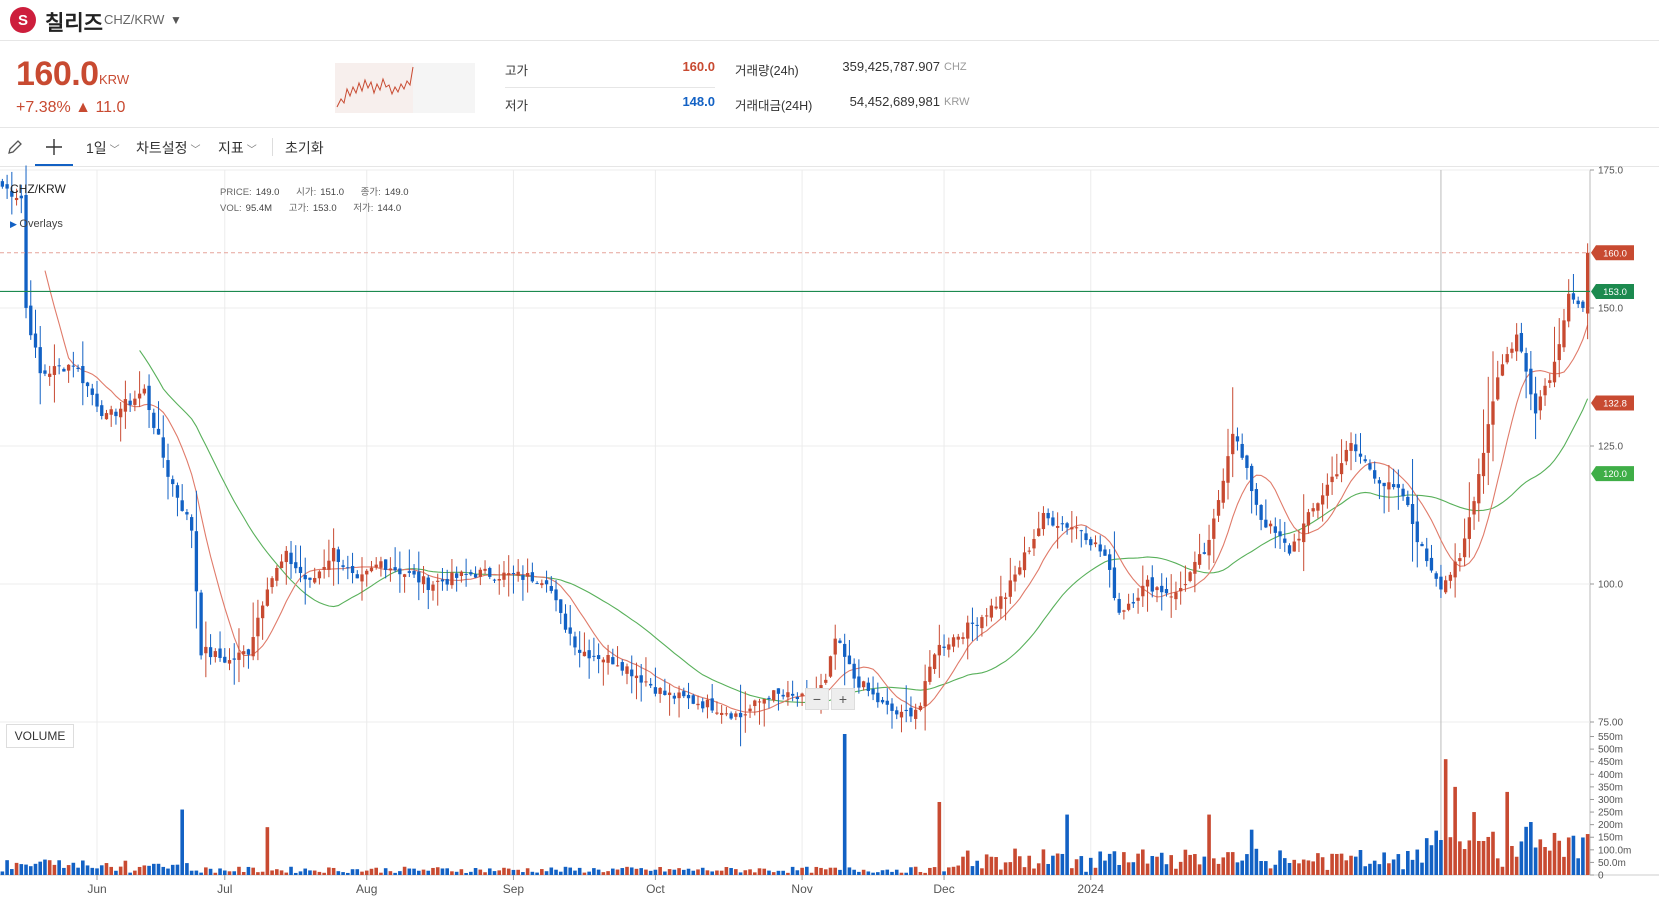 The width and height of the screenshot is (1659, 903). What do you see at coordinates (1610, 762) in the screenshot?
I see `volume-tick-label: 450m` at bounding box center [1610, 762].